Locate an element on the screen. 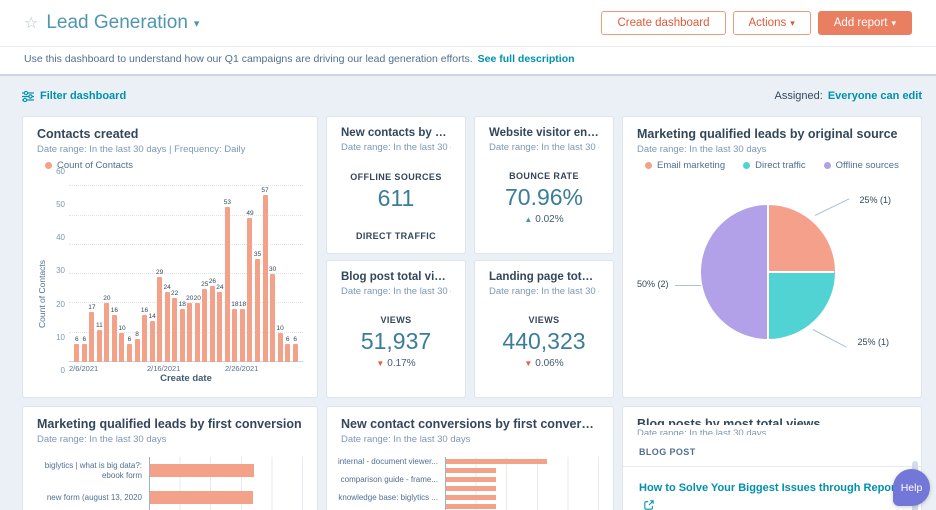 This screenshot has height=510, width=936. pie-separator is located at coordinates (801, 272).